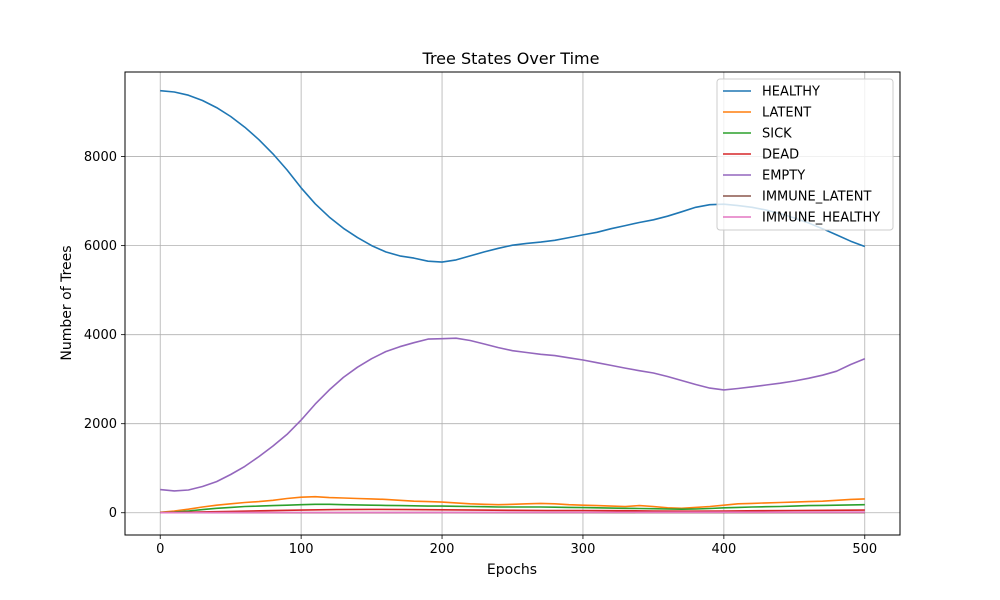 This screenshot has height=600, width=1000. I want to click on legend-label-healthy: HEALTHY, so click(791, 92).